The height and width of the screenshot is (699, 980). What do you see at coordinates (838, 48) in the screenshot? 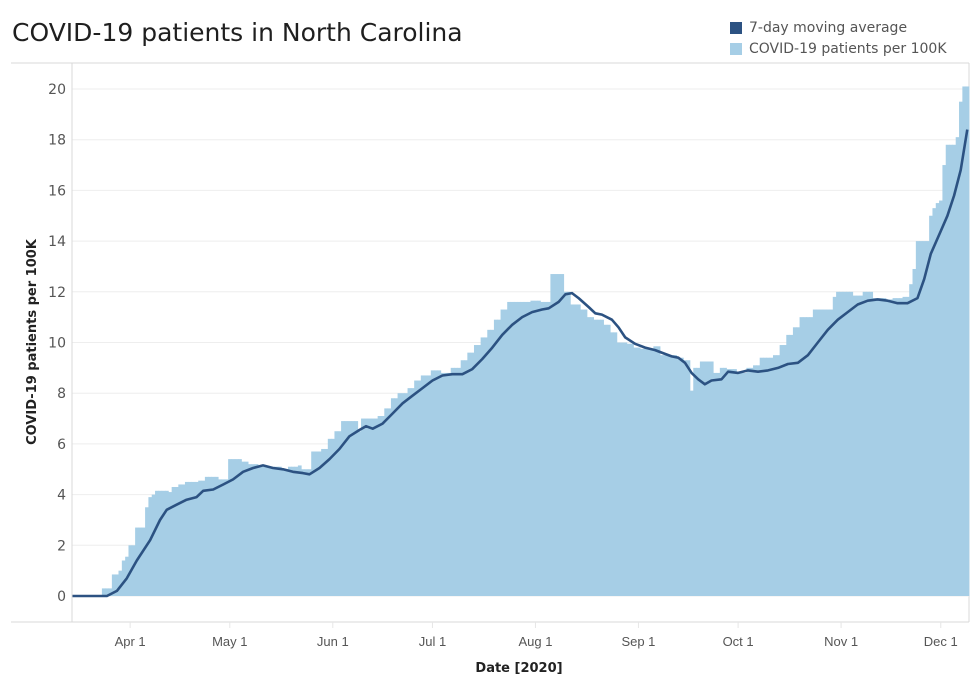
I see `legend-item-patients: COVID-19 patients per 100K` at bounding box center [838, 48].